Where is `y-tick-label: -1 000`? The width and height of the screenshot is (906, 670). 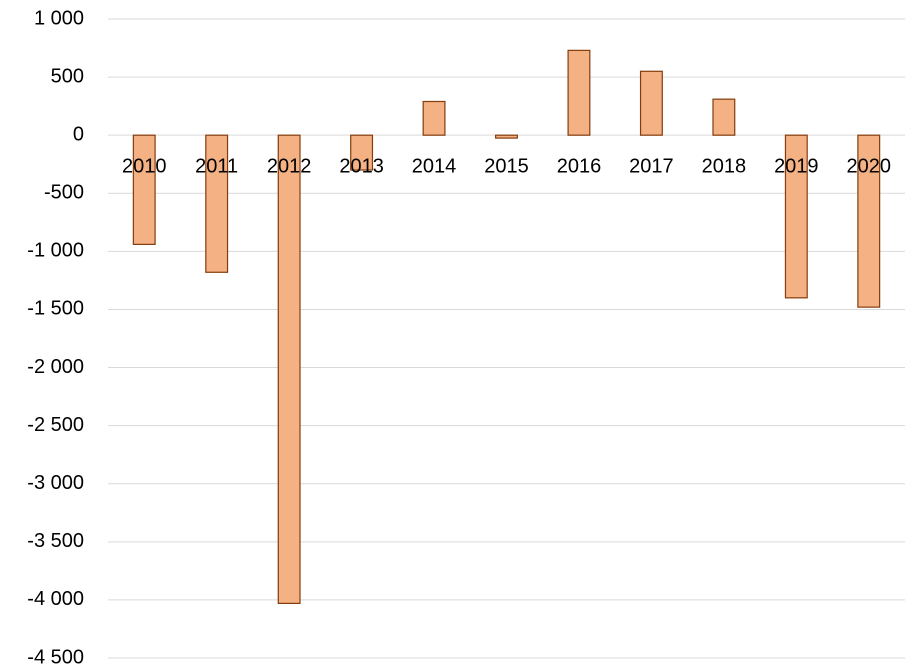 y-tick-label: -1 000 is located at coordinates (55, 251).